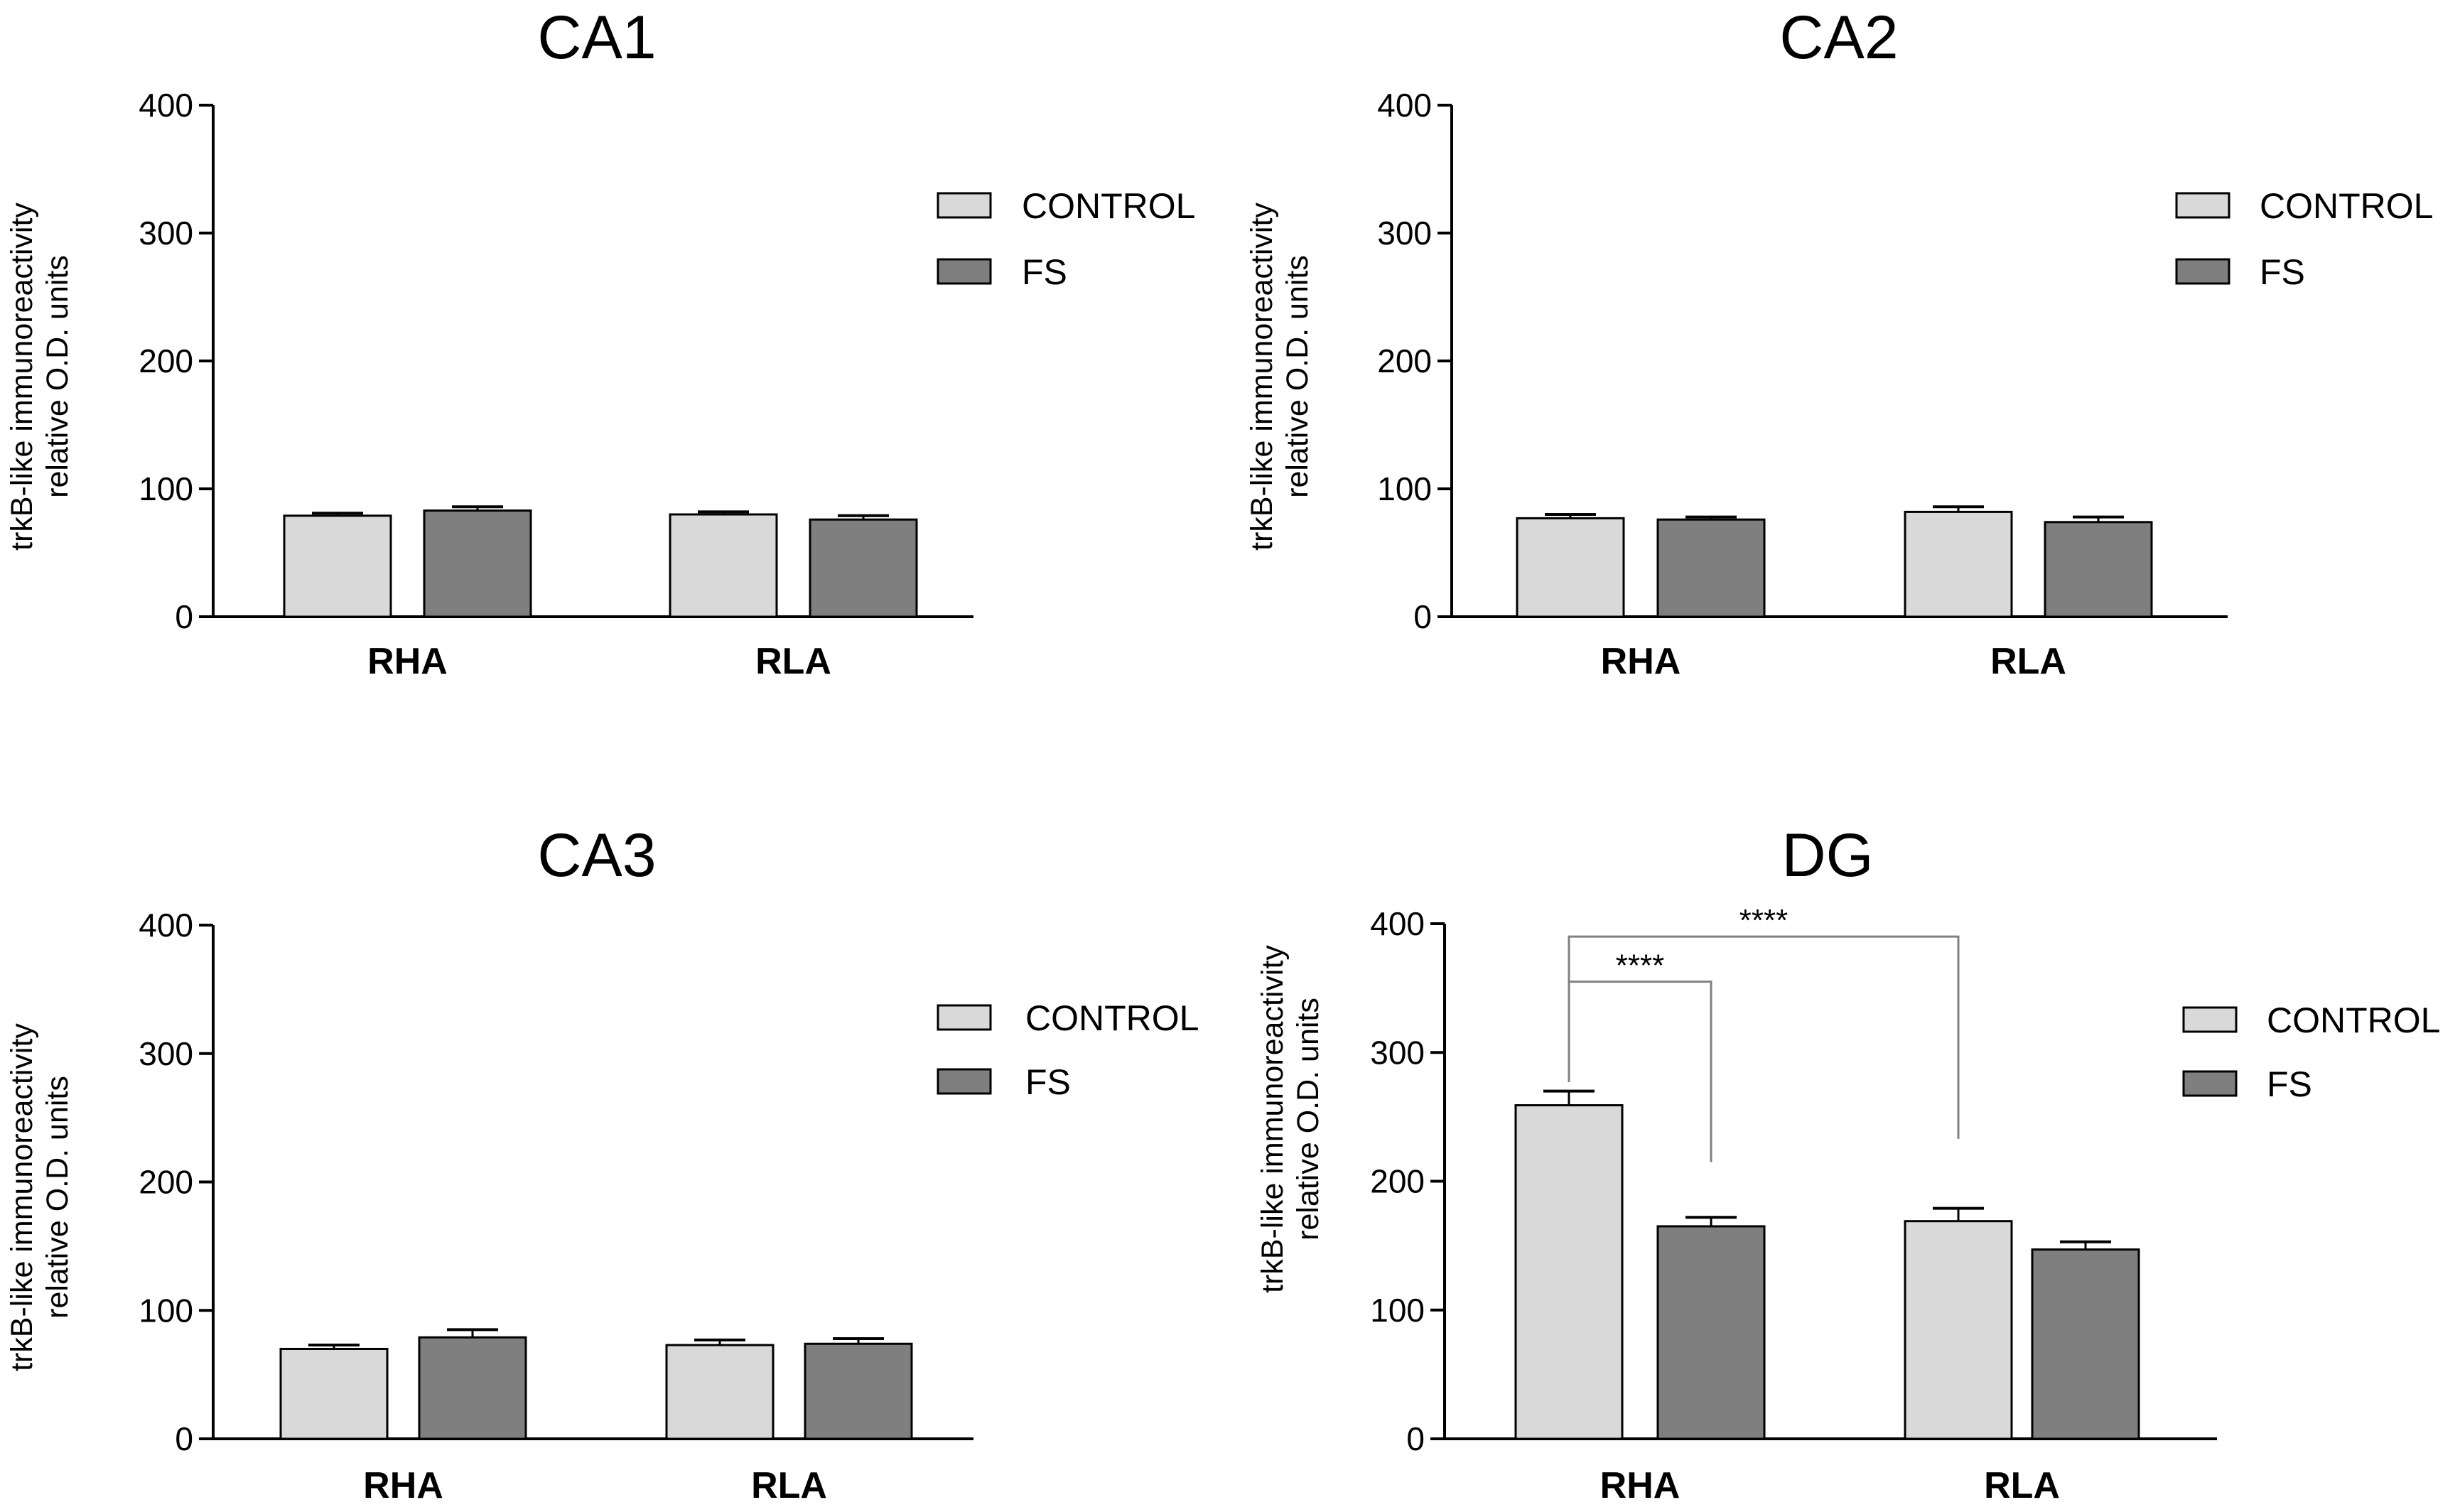 The image size is (2460, 1512). What do you see at coordinates (596, 38) in the screenshot?
I see `panel-title: CA1` at bounding box center [596, 38].